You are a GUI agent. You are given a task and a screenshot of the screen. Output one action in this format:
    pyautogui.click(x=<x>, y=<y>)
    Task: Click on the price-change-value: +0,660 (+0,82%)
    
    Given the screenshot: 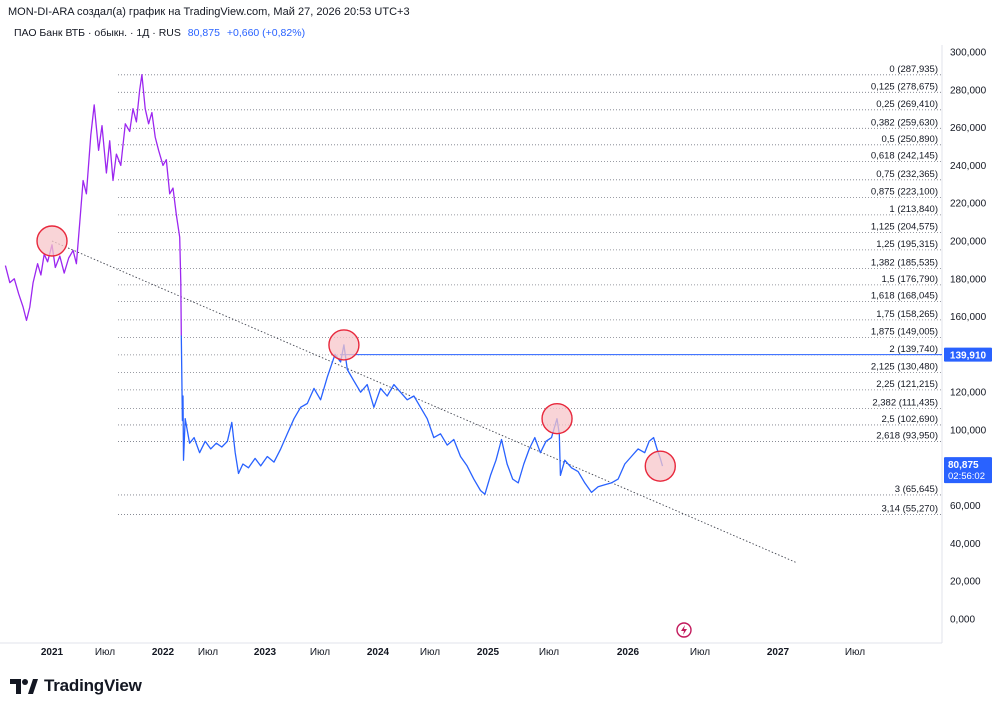 What is the action you would take?
    pyautogui.click(x=266, y=33)
    